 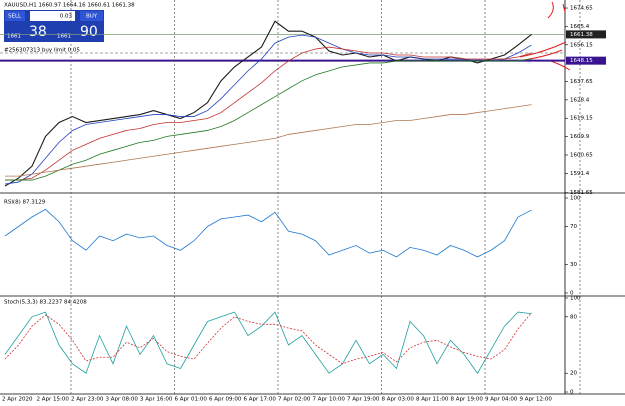 I want to click on x-tick-label: 8 Apr 11:00, so click(x=432, y=400).